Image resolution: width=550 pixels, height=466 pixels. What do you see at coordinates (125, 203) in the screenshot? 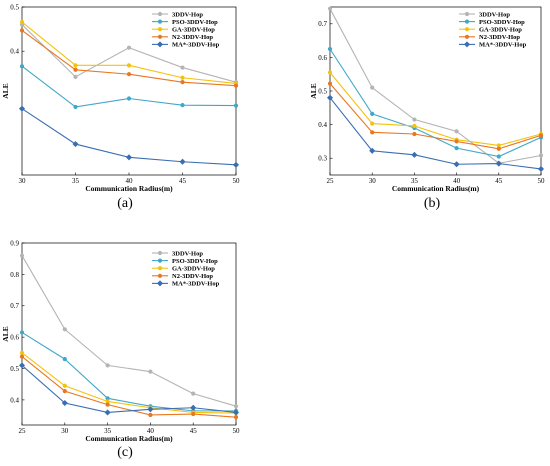
I see `panel-label: (a)` at bounding box center [125, 203].